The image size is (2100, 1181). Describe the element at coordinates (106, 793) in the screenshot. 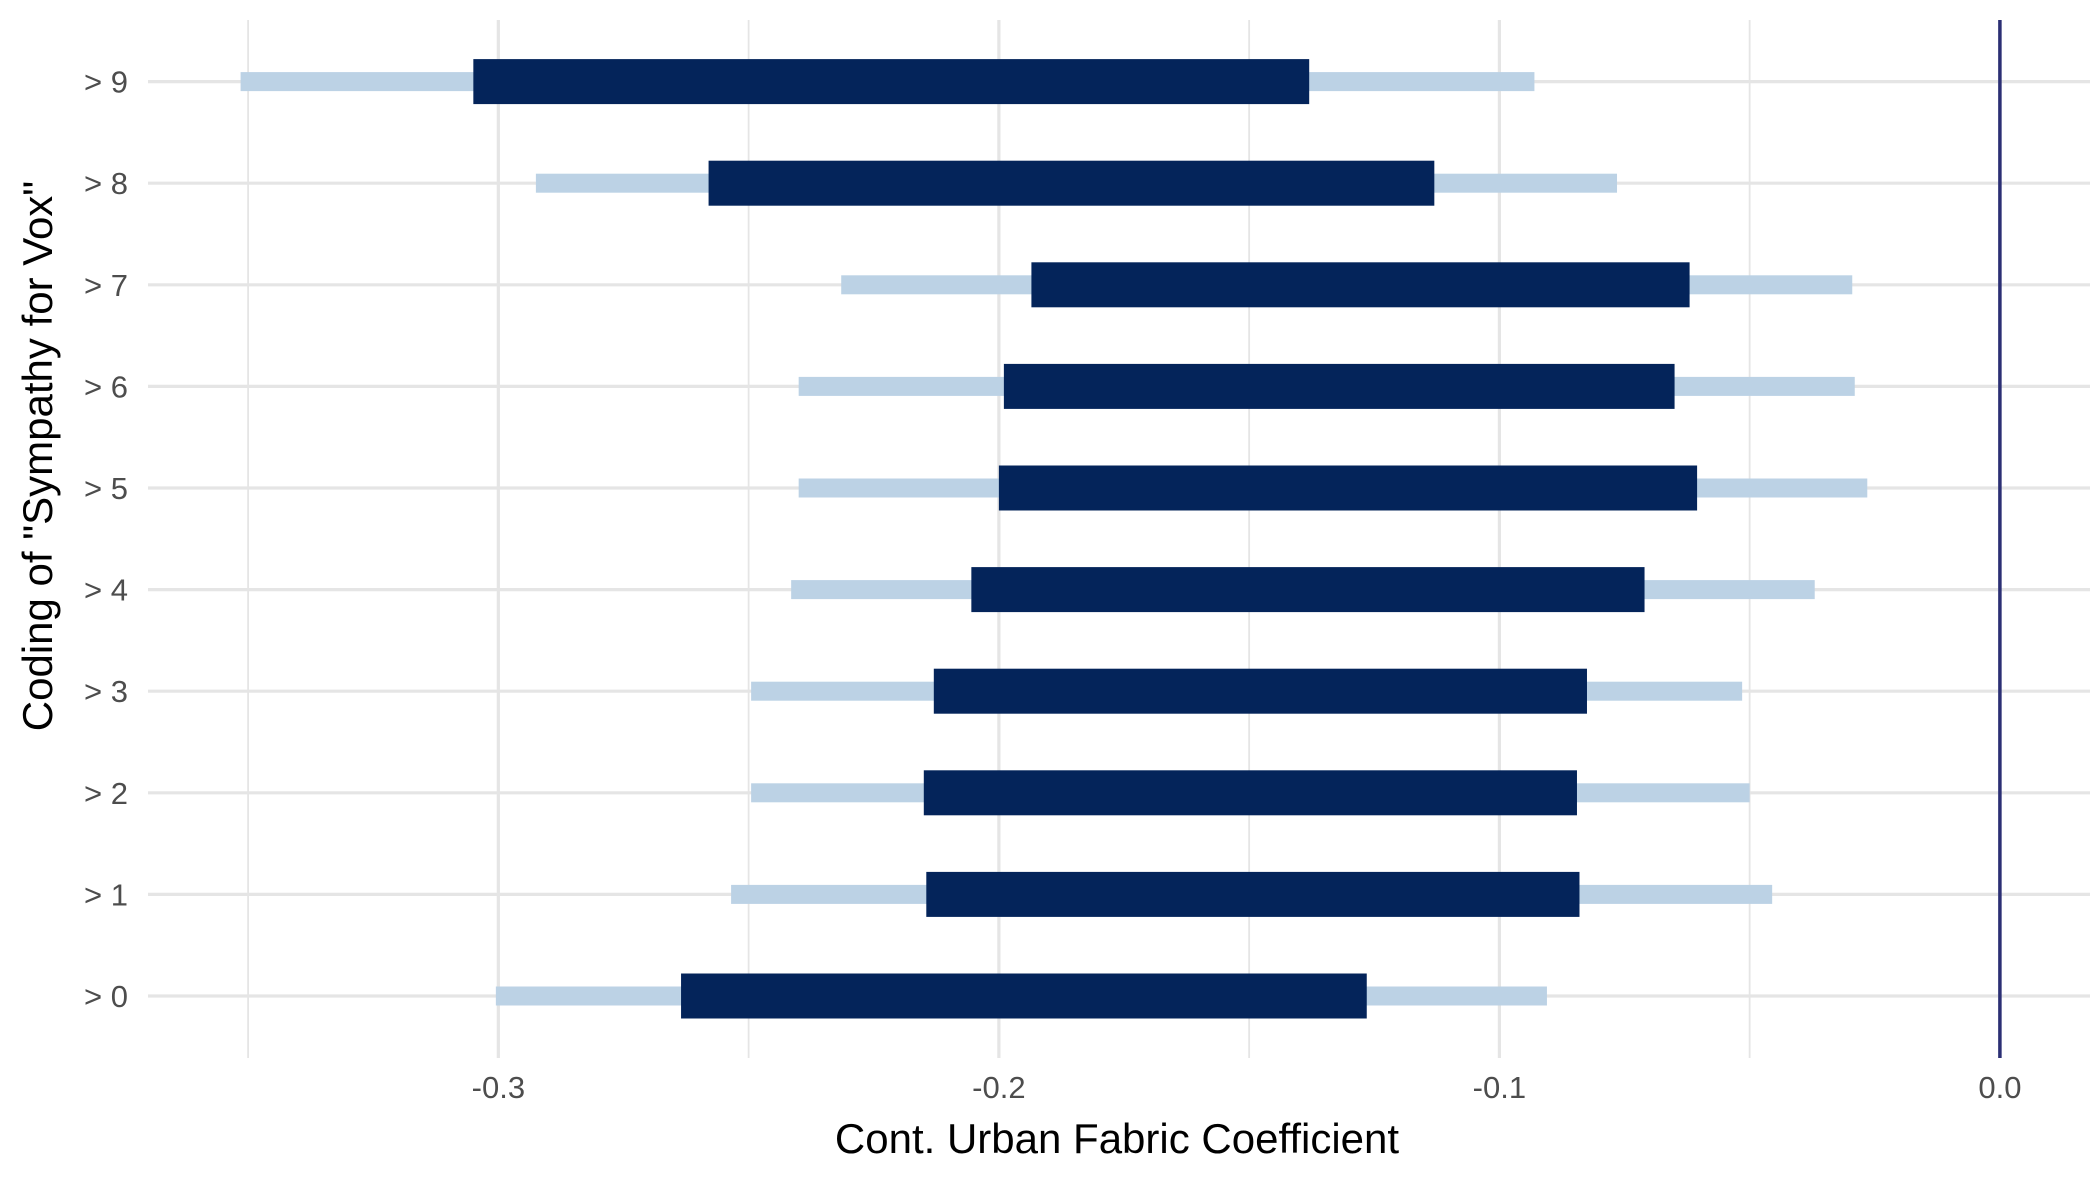

I see `y-tick-label: > 2` at that location.